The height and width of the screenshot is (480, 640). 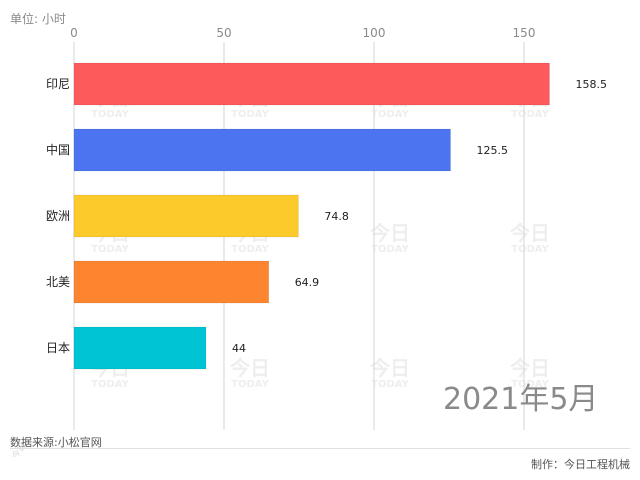 What do you see at coordinates (493, 150) in the screenshot?
I see `bar-value-label: 125.5` at bounding box center [493, 150].